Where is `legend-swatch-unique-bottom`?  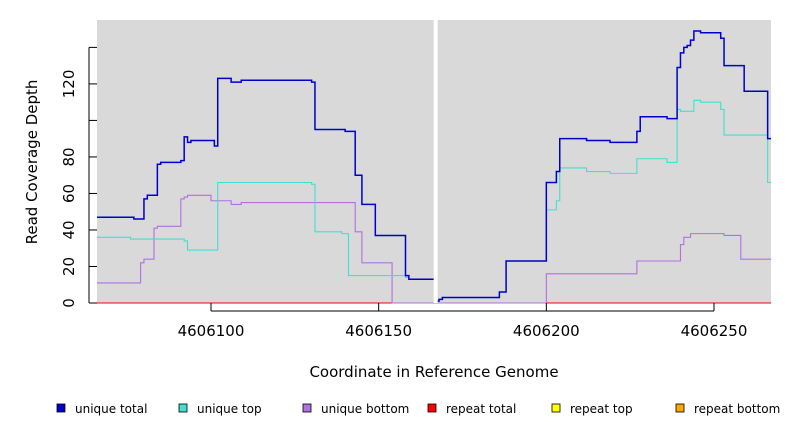 legend-swatch-unique-bottom is located at coordinates (307, 408).